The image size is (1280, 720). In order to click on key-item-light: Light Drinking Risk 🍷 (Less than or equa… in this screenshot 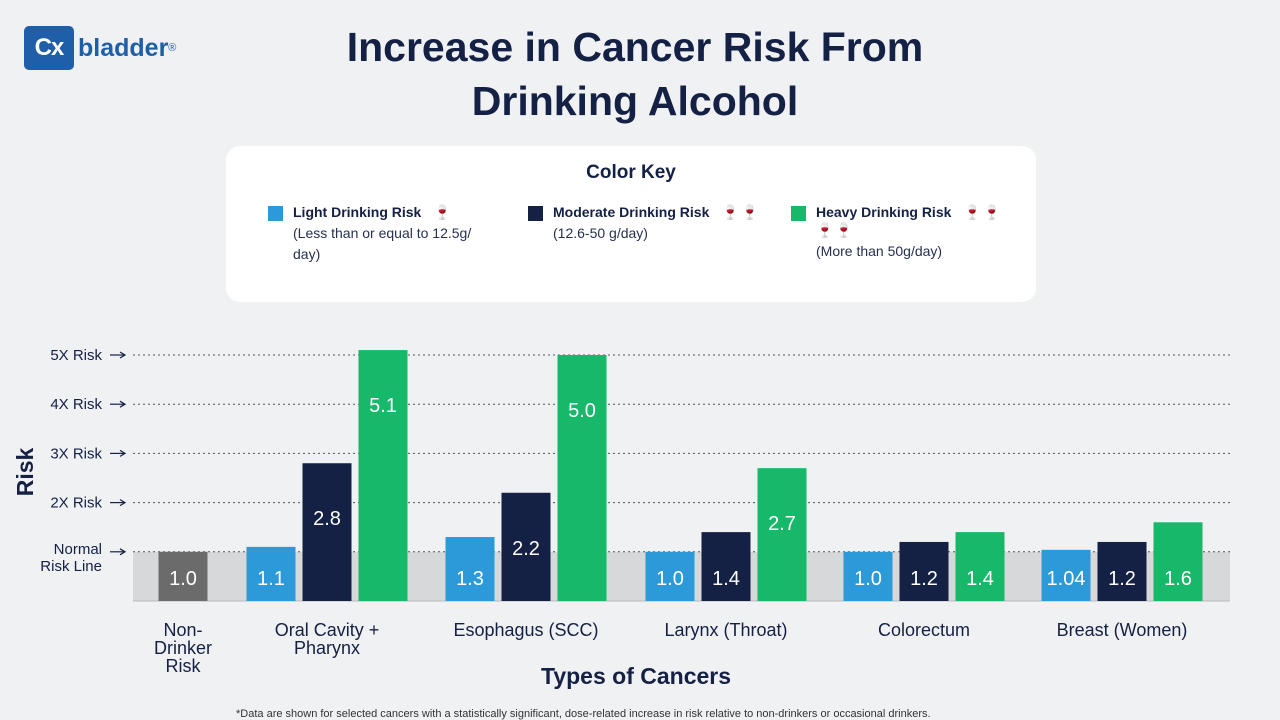, I will do `click(383, 234)`.